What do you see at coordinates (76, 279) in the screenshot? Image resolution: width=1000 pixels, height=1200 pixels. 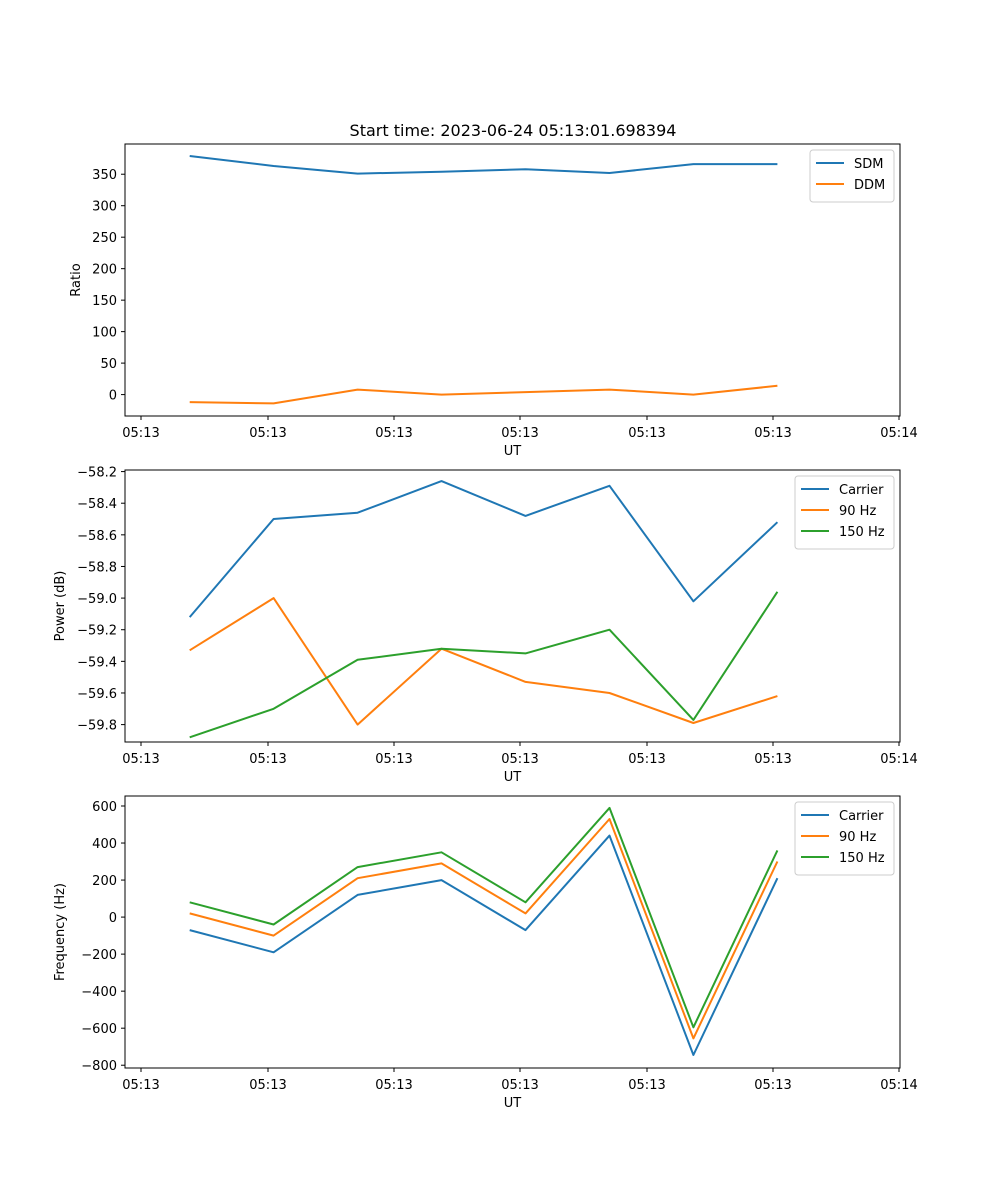 I see `y-axis-label: Ratio` at bounding box center [76, 279].